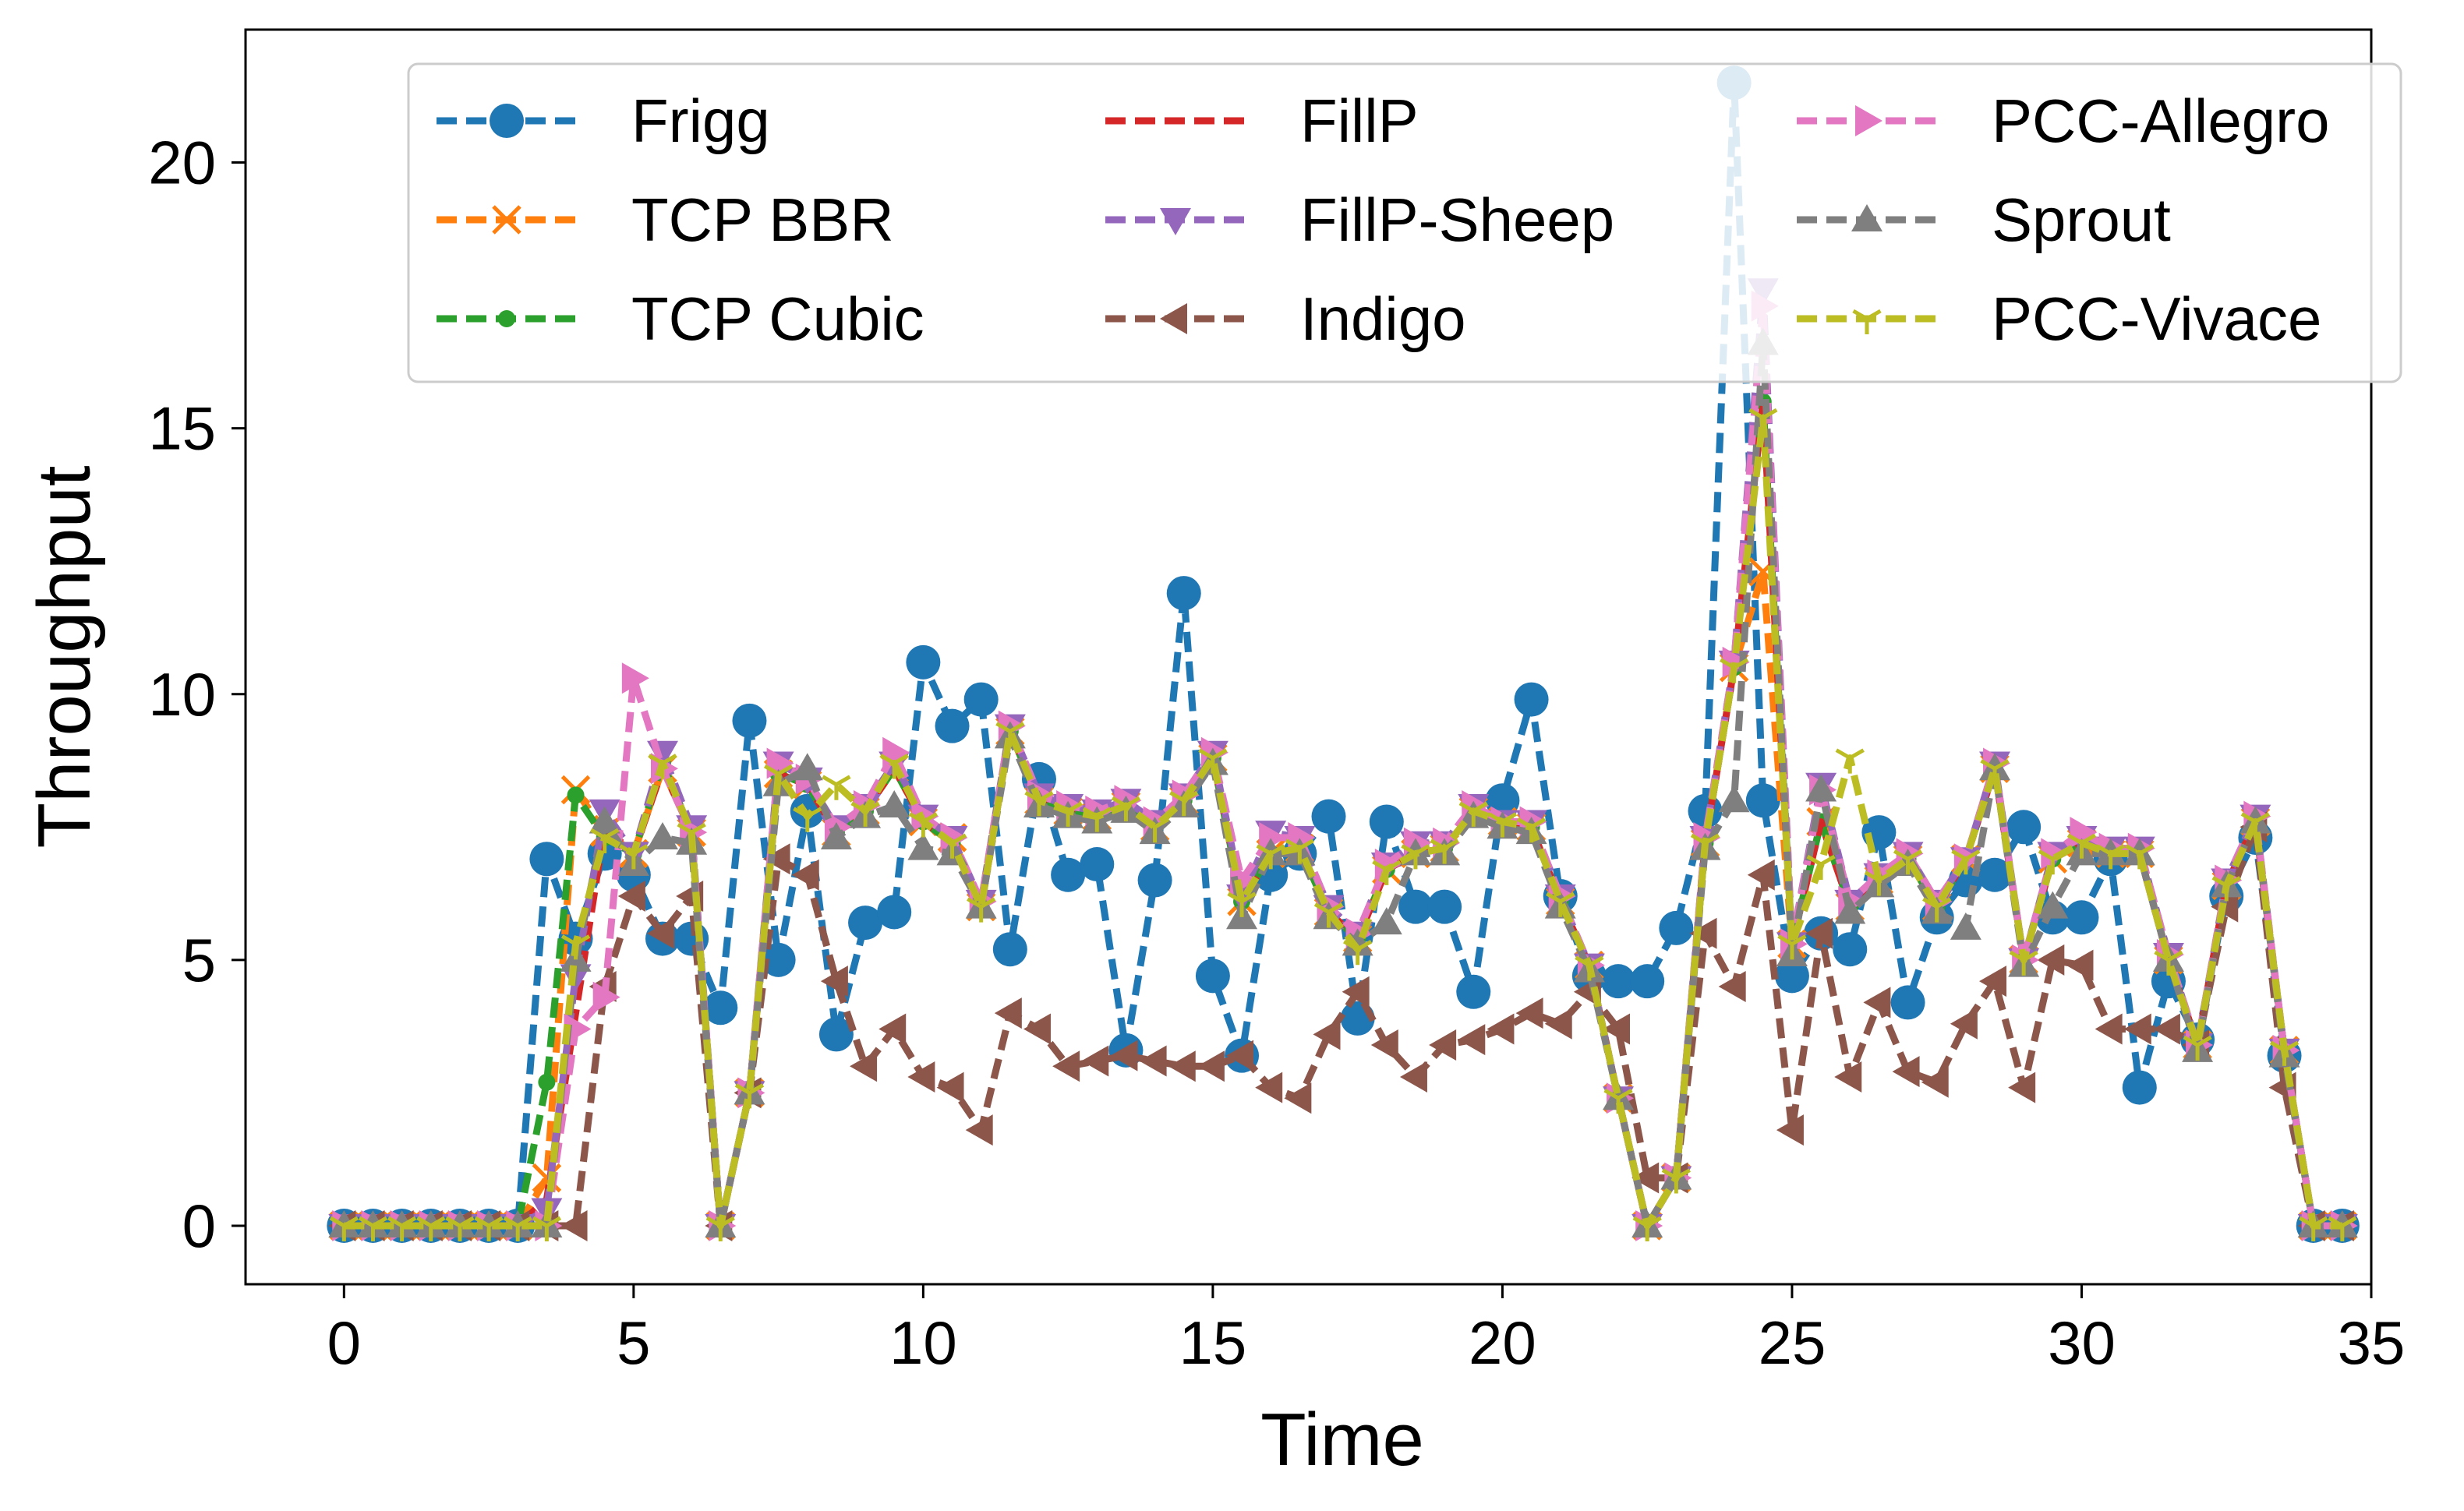 This screenshot has height=1511, width=2464. I want to click on y-tick-label: 15, so click(182, 428).